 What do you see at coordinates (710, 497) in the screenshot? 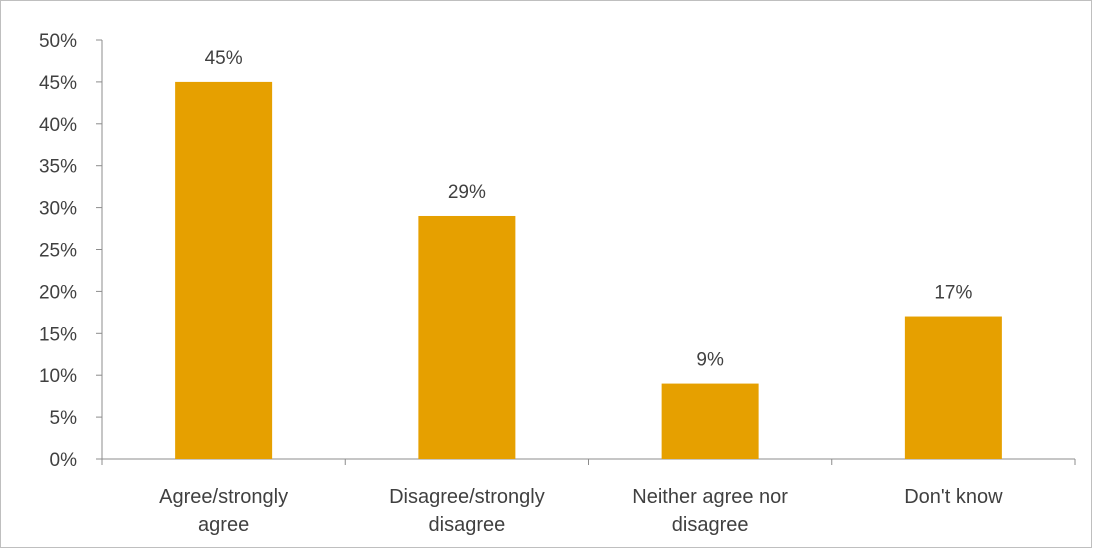
I see `category-label: Neither agree nor` at bounding box center [710, 497].